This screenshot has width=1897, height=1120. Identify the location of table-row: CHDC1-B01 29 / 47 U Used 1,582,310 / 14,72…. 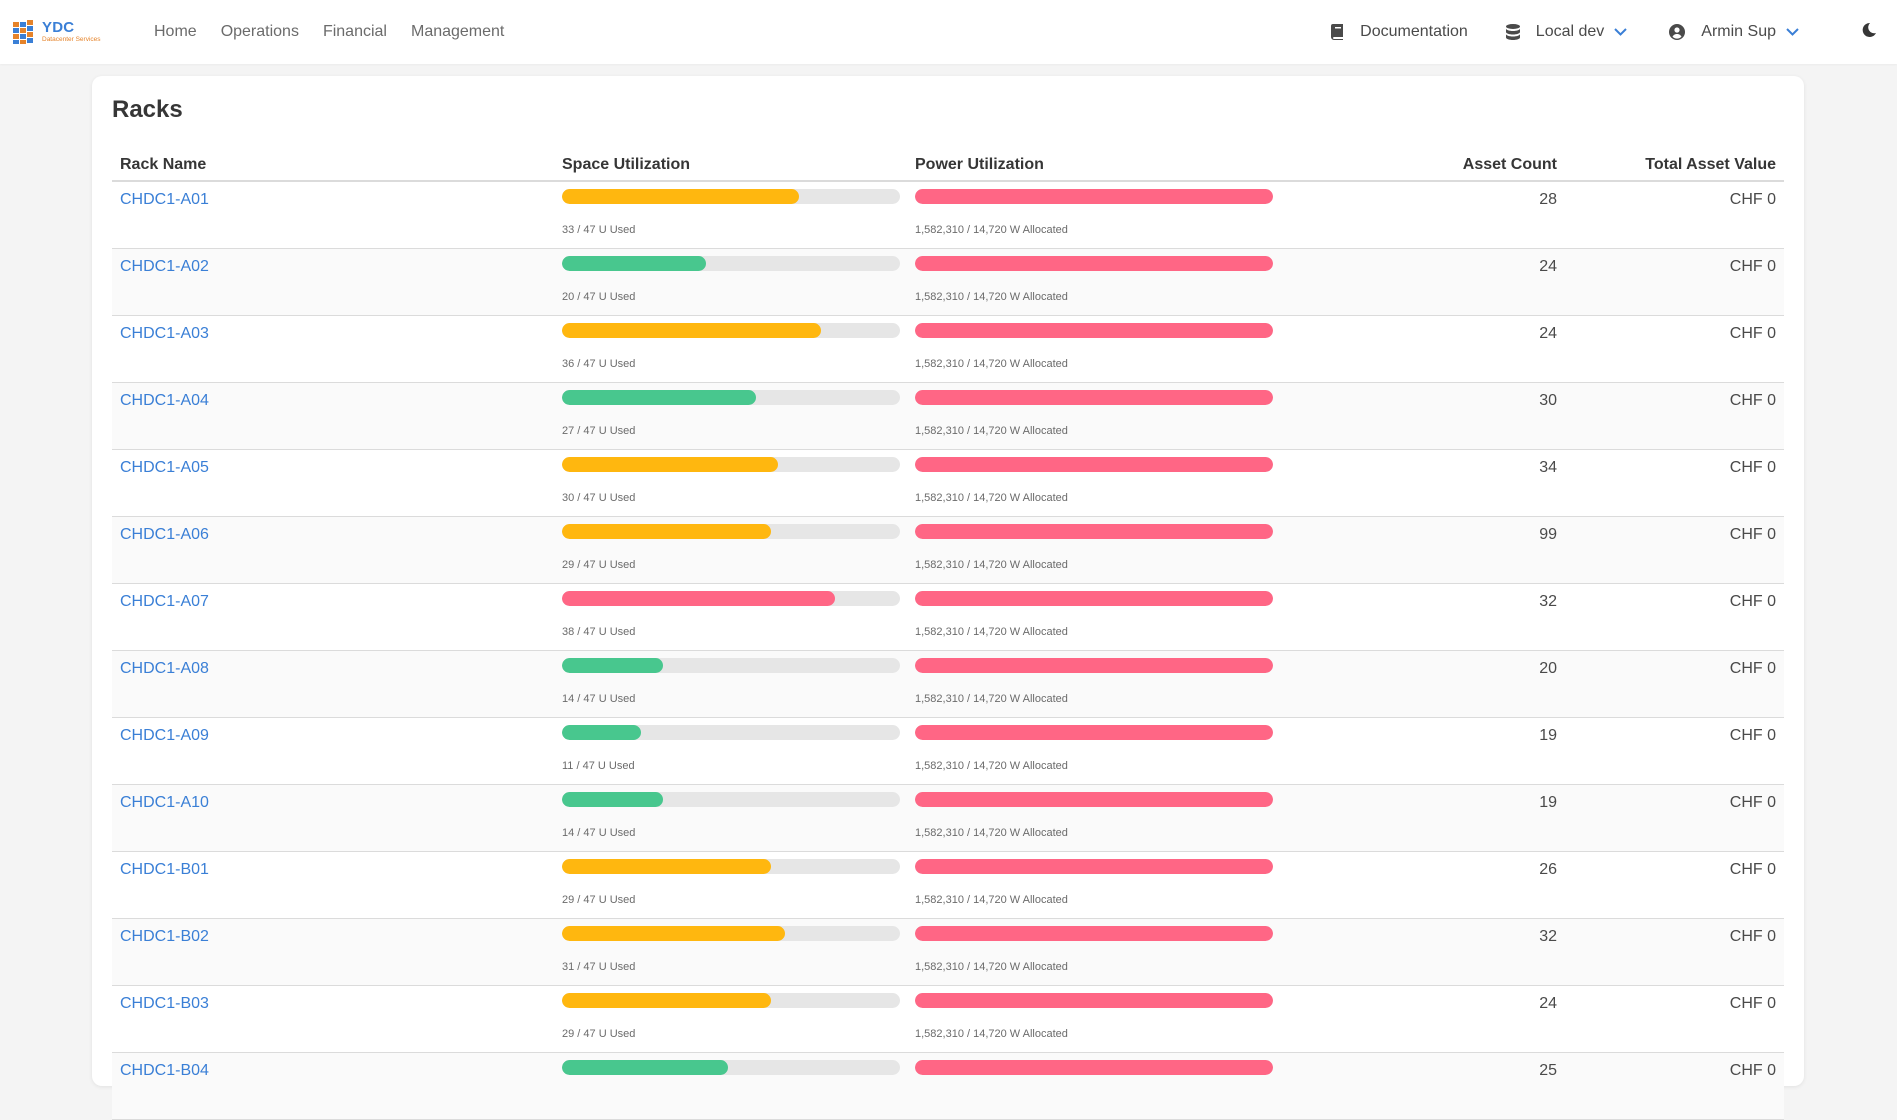
(948, 885).